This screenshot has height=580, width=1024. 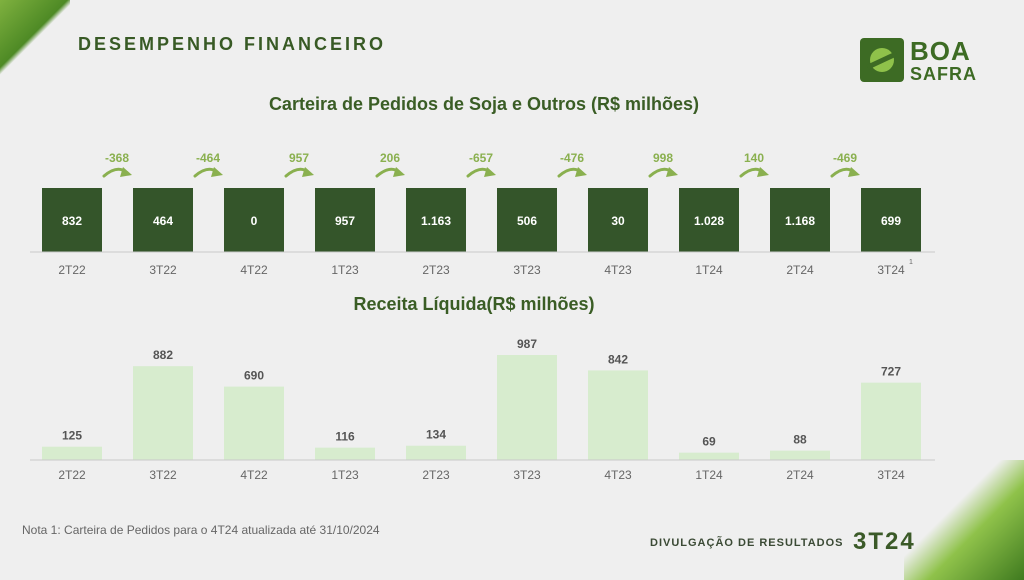 I want to click on revenue-value-label: 69, so click(x=709, y=442).